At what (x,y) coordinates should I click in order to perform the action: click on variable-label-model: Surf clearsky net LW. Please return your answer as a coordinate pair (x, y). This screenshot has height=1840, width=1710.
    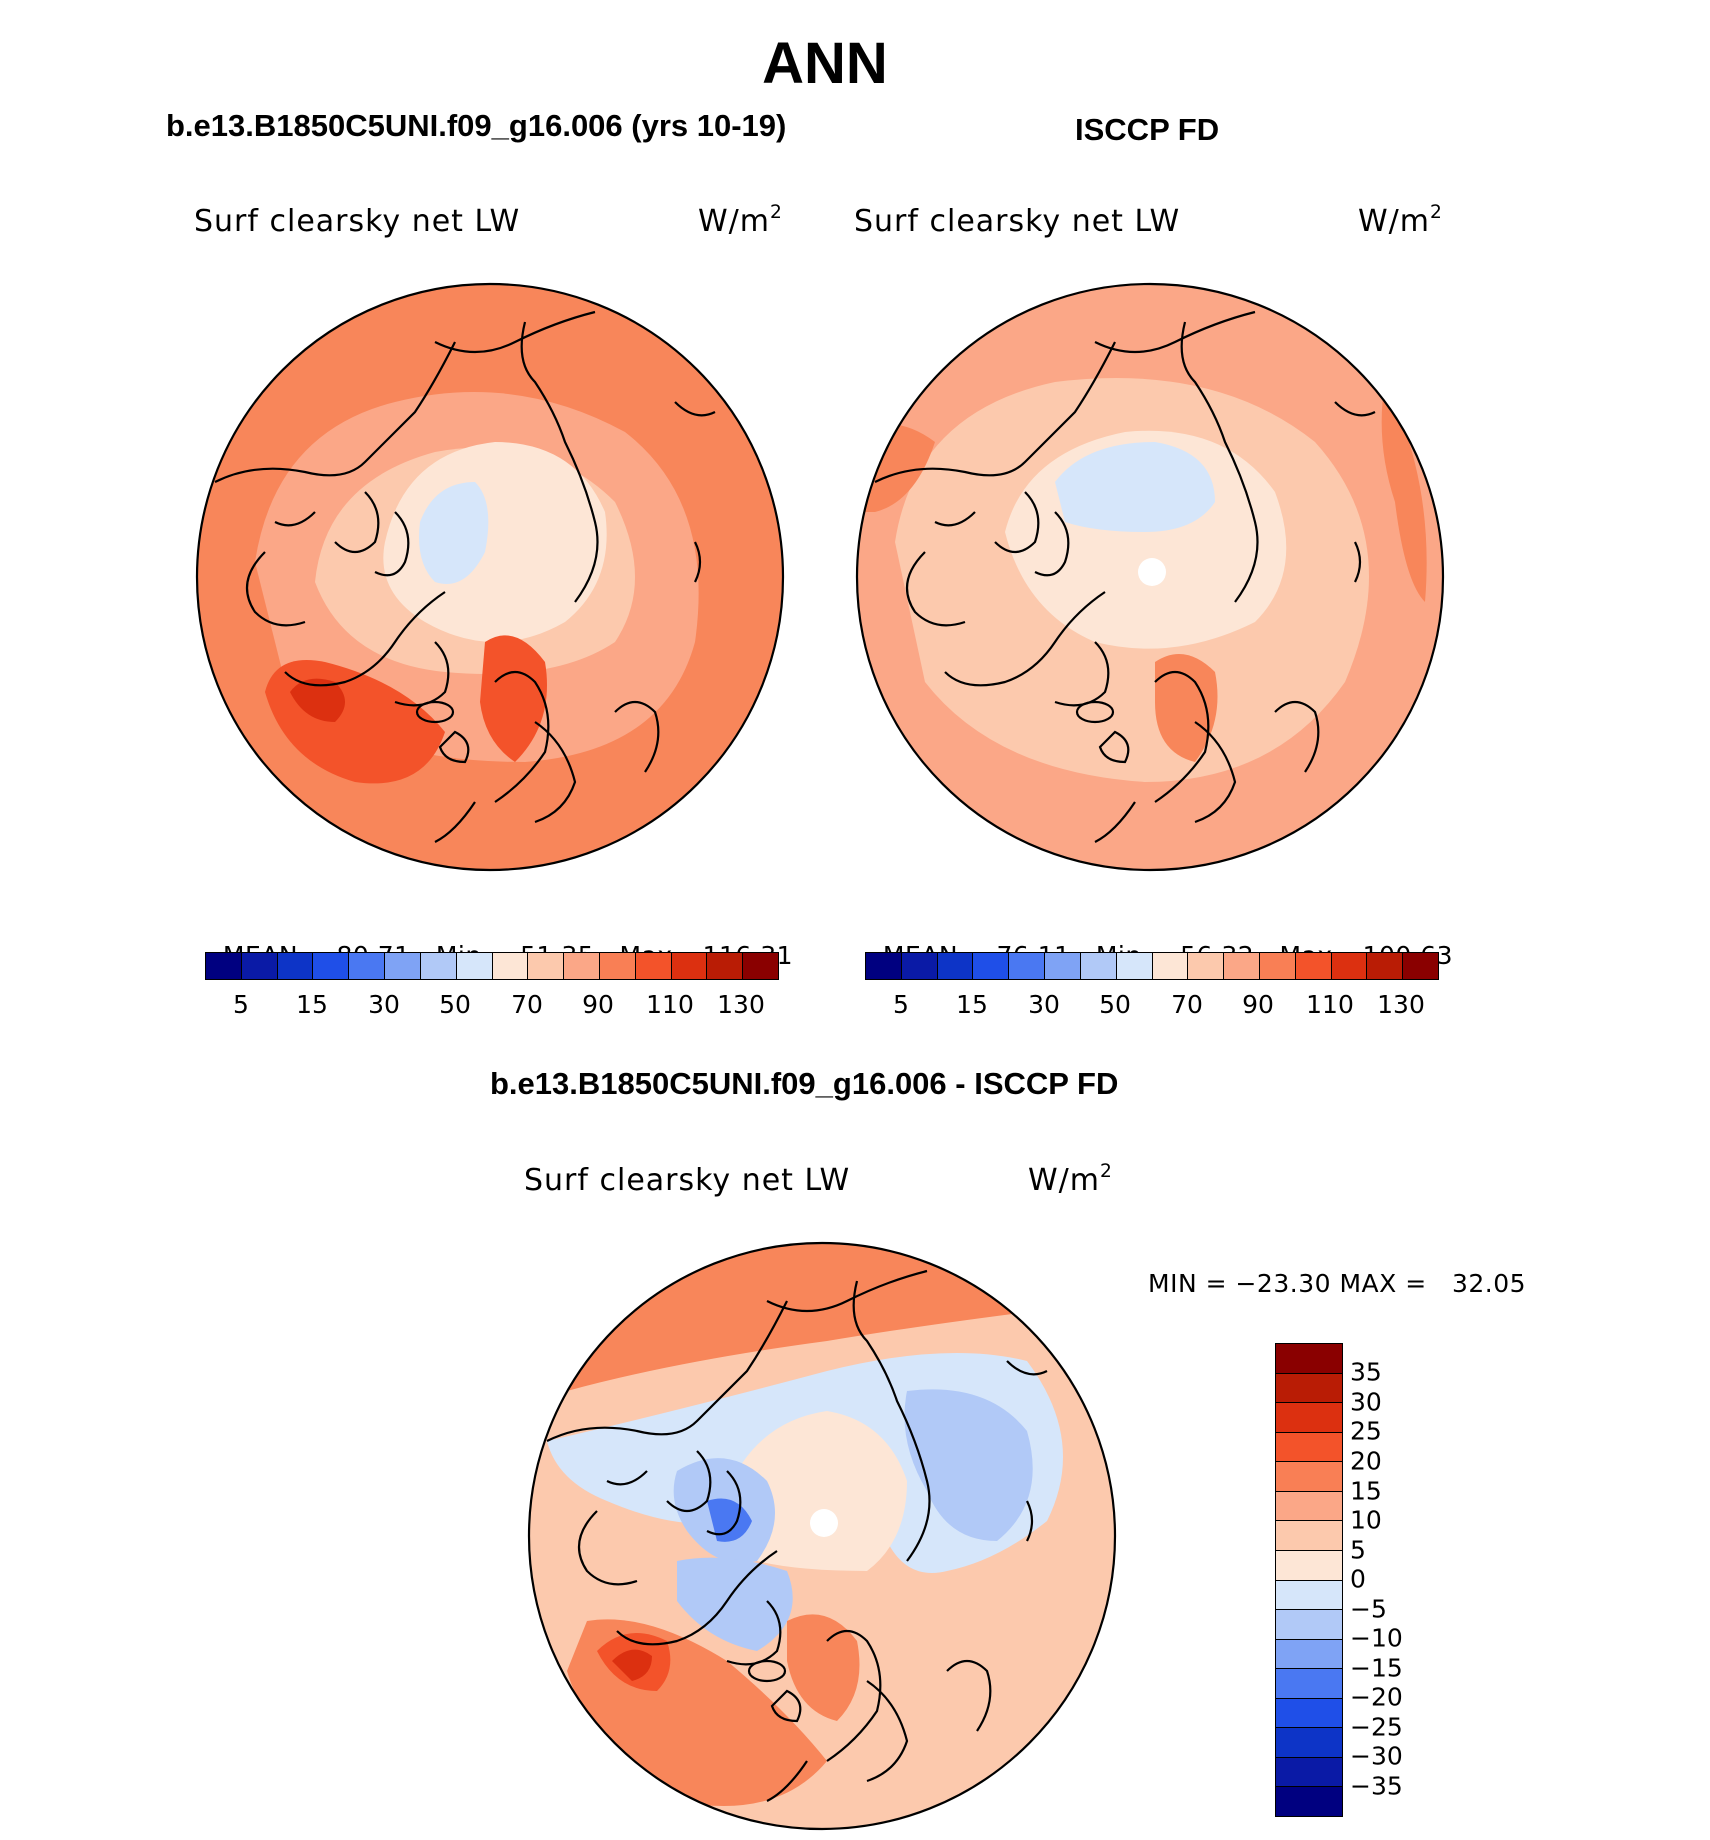
    Looking at the image, I should click on (357, 221).